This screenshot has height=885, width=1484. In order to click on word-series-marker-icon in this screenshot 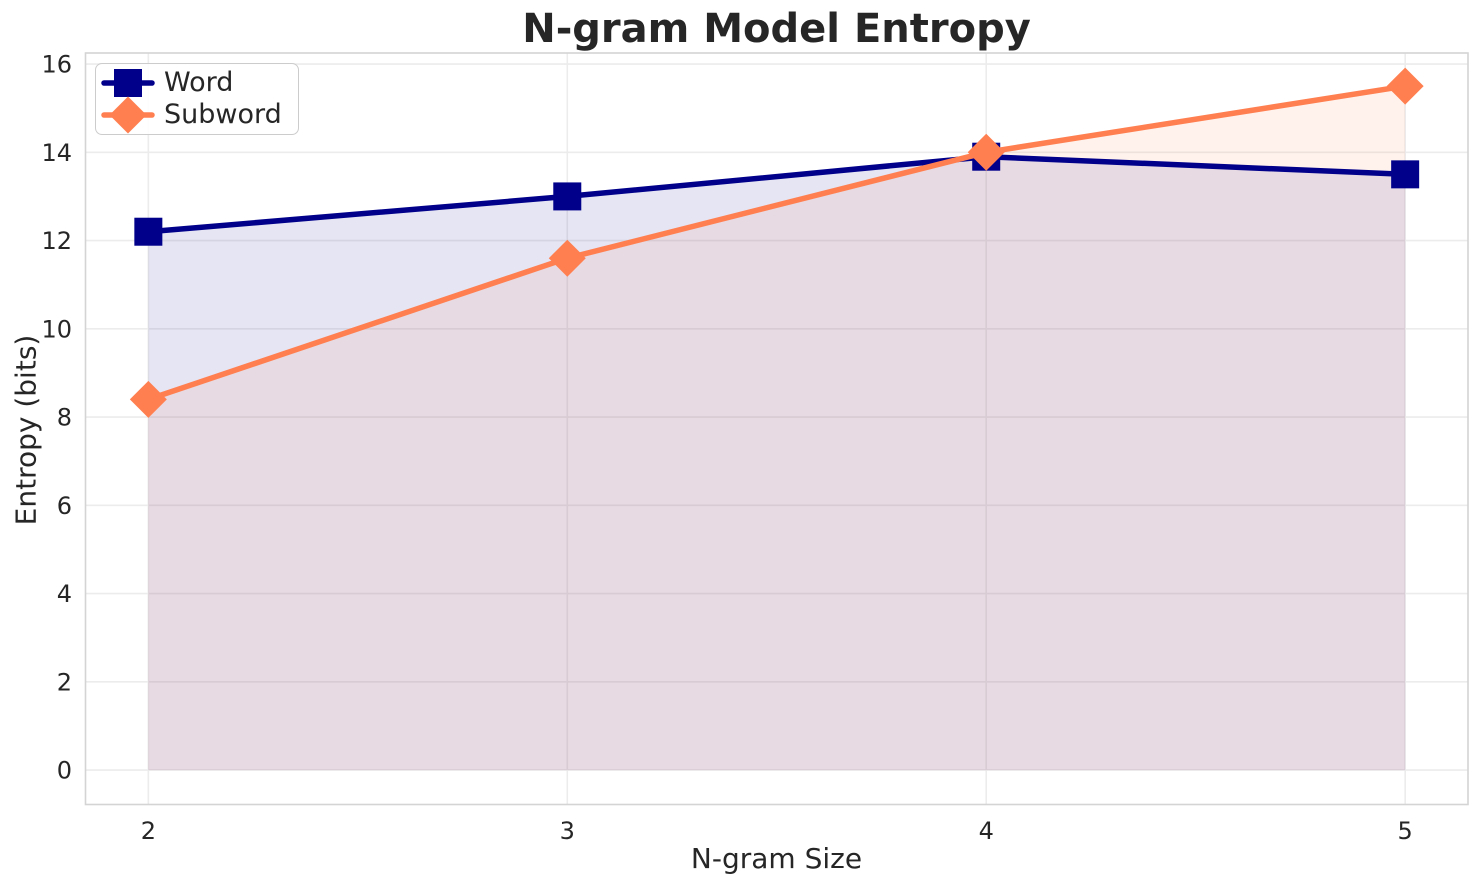, I will do `click(128, 83)`.